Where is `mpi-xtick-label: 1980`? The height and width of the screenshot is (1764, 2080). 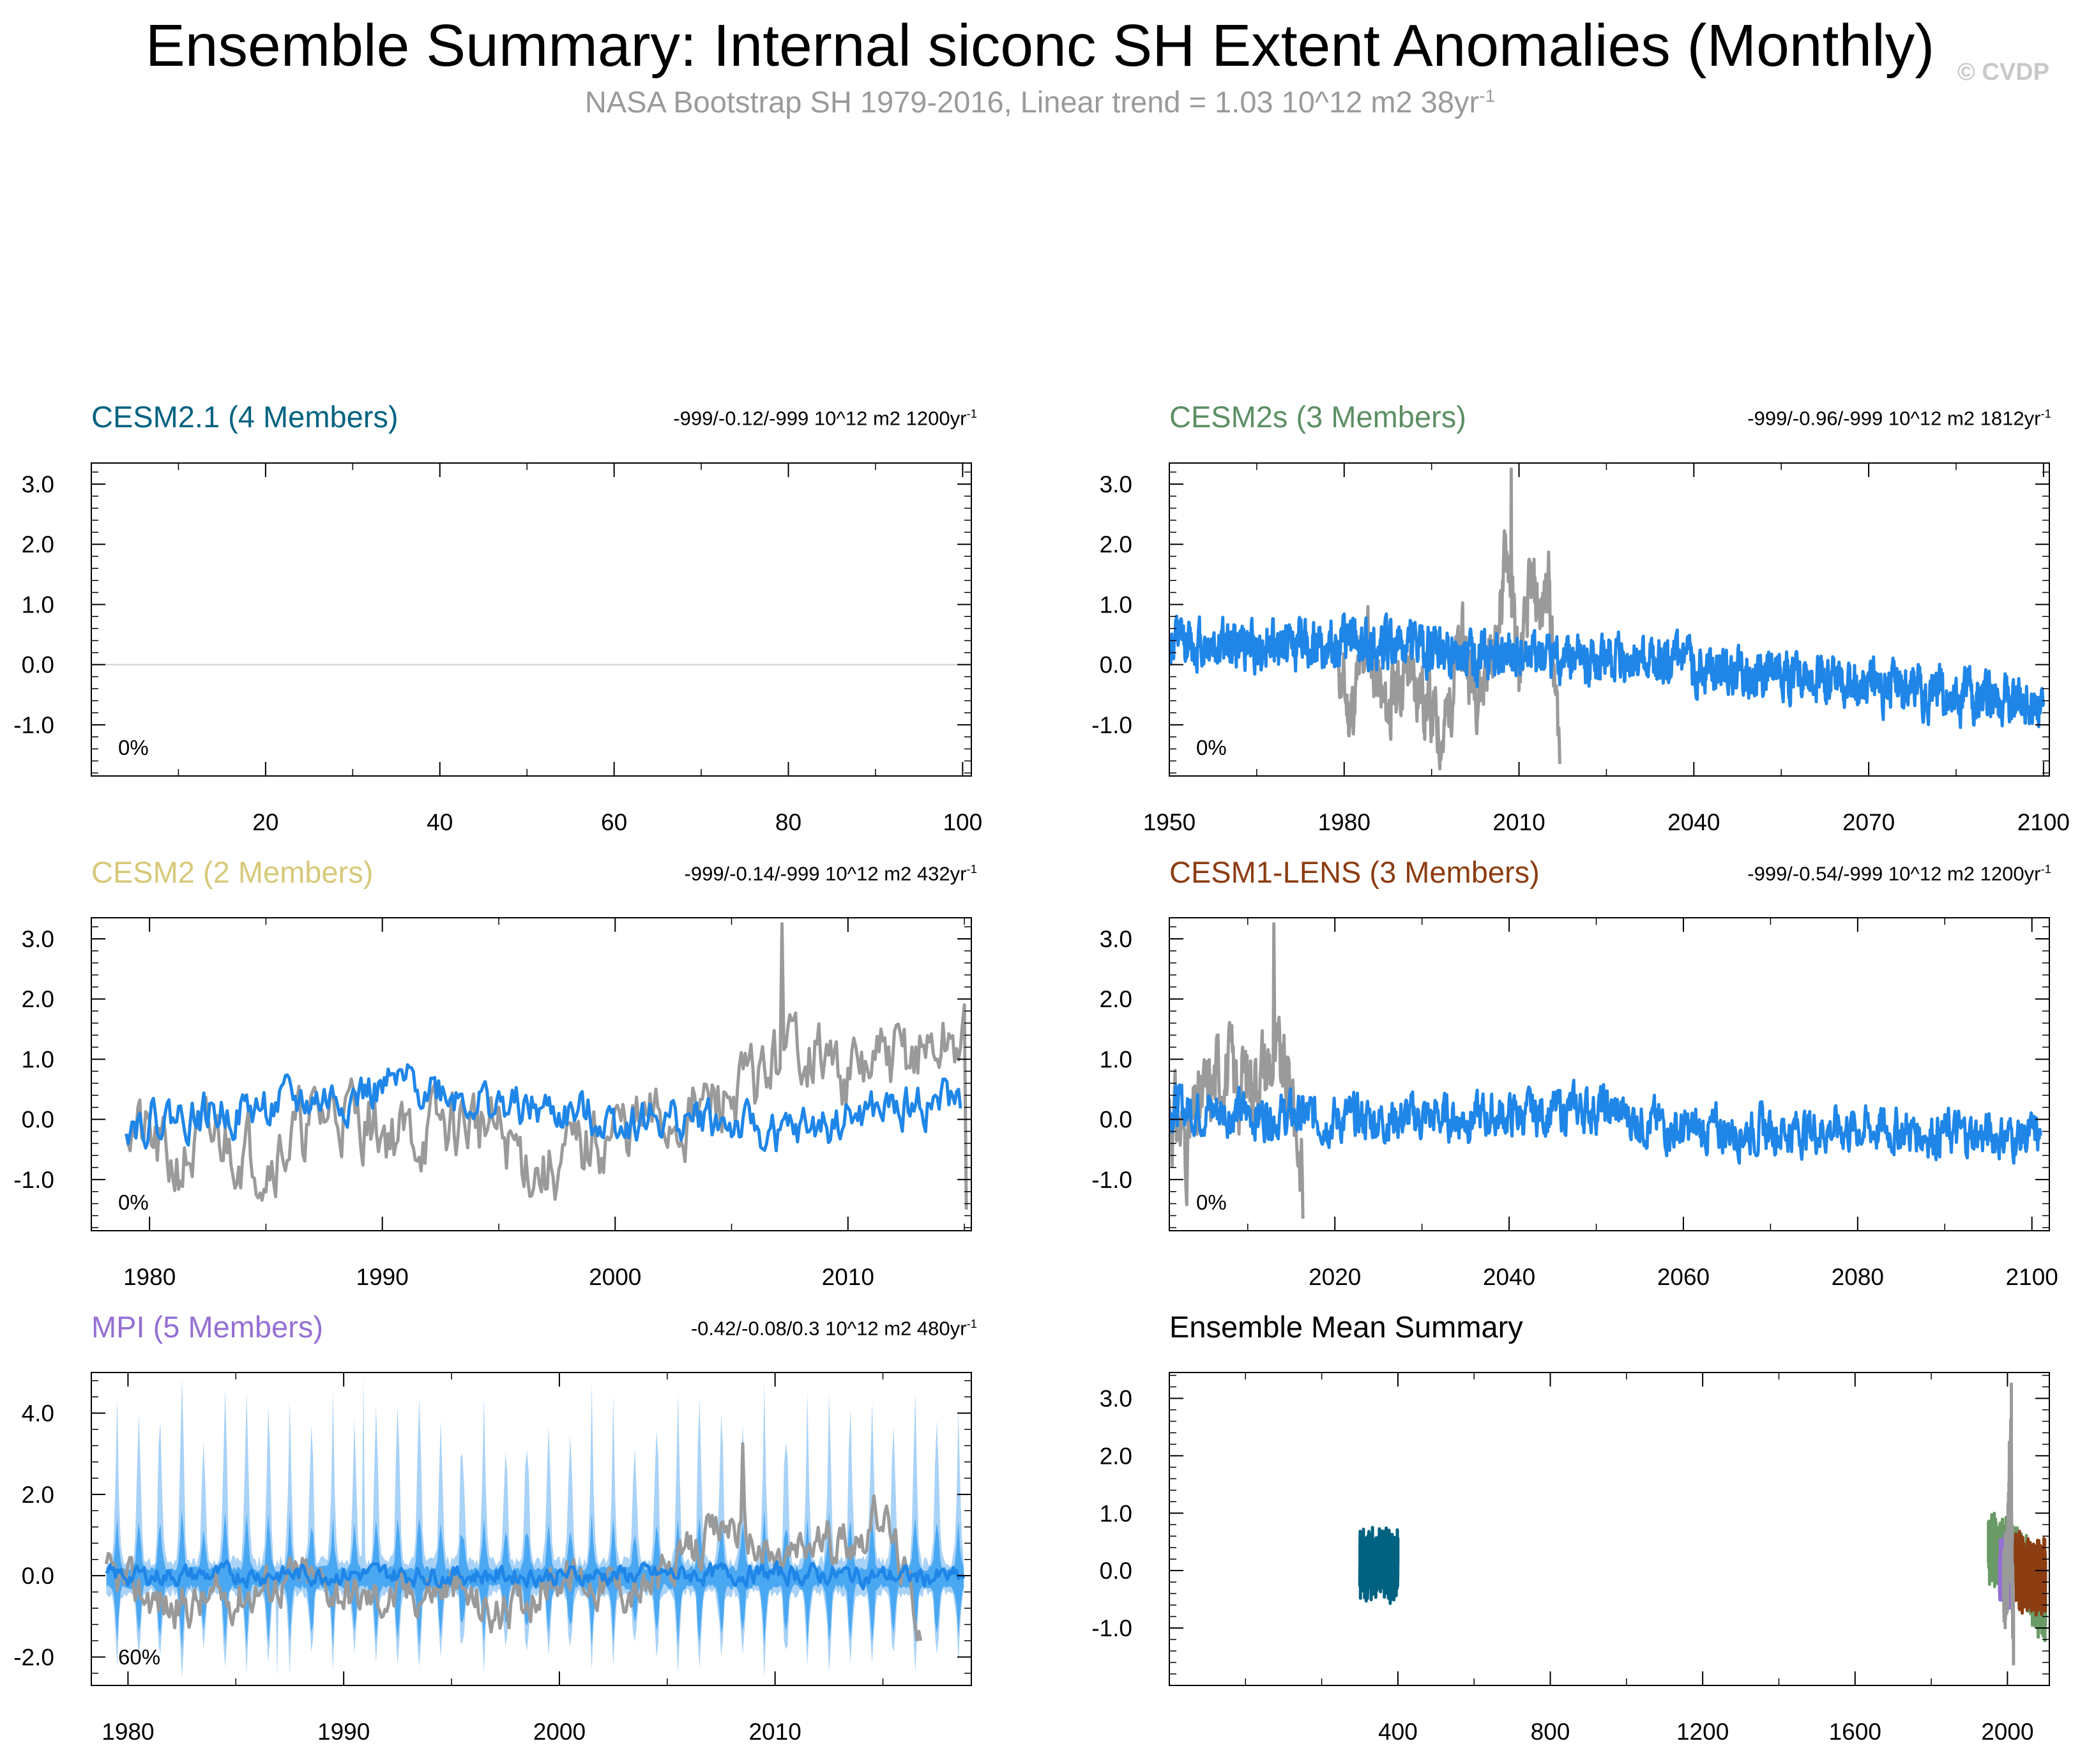
mpi-xtick-label: 1980 is located at coordinates (128, 1732).